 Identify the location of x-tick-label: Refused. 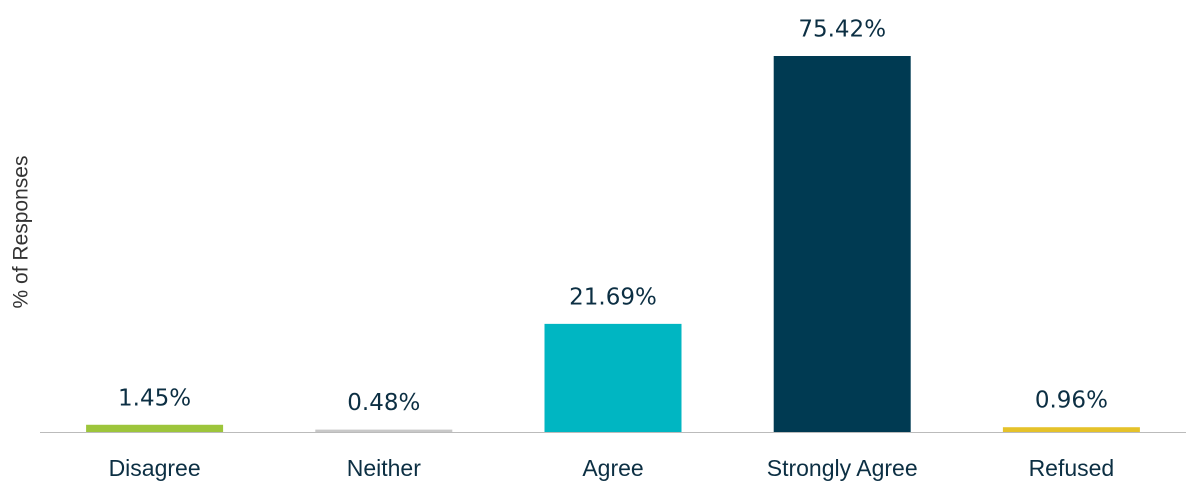
(1072, 468).